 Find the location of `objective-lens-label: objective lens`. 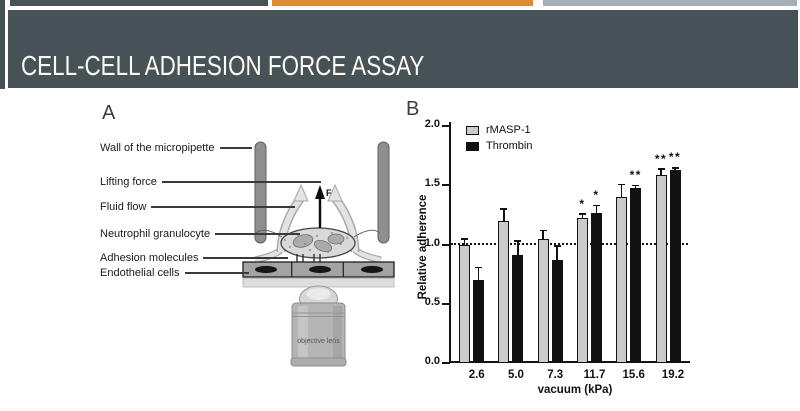

objective-lens-label: objective lens is located at coordinates (318, 341).